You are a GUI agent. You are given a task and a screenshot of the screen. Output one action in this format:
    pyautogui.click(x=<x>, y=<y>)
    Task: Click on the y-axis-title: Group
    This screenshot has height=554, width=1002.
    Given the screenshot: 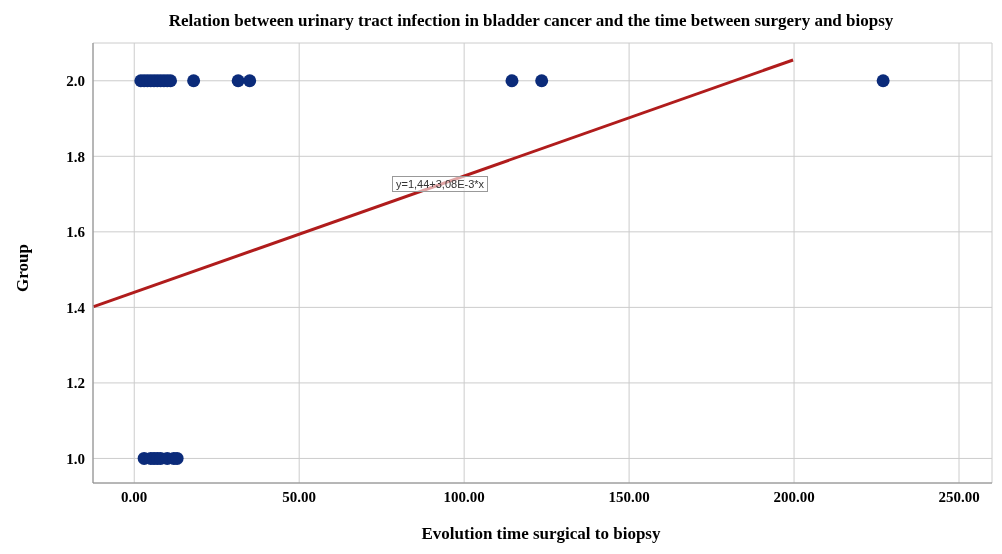 What is the action you would take?
    pyautogui.click(x=23, y=268)
    